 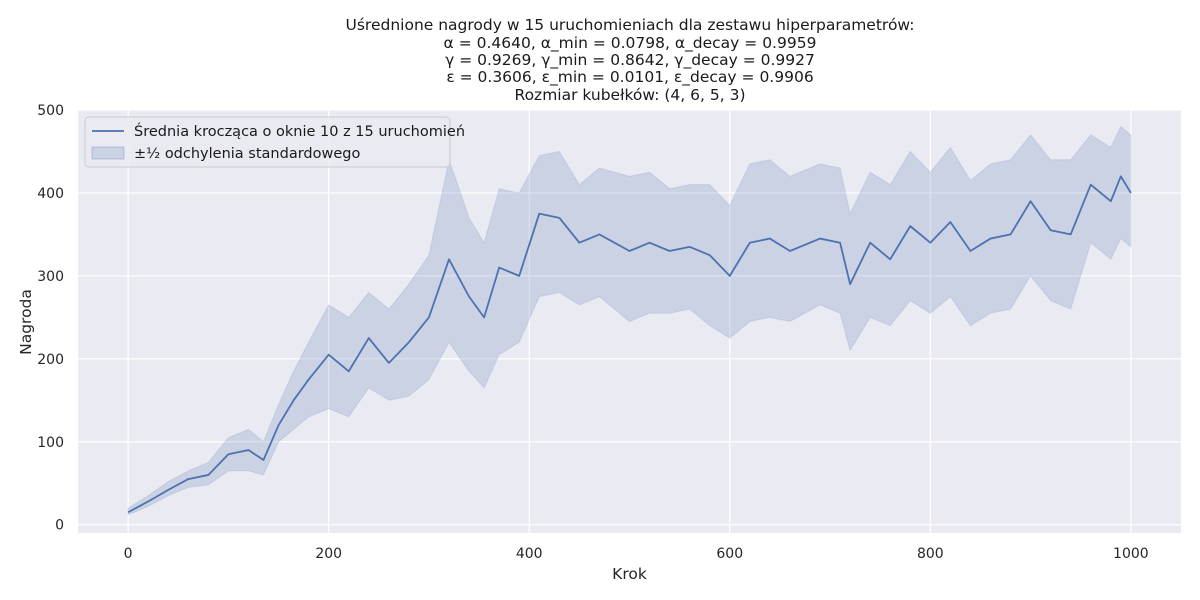 What do you see at coordinates (267, 142) in the screenshot?
I see `legend-box` at bounding box center [267, 142].